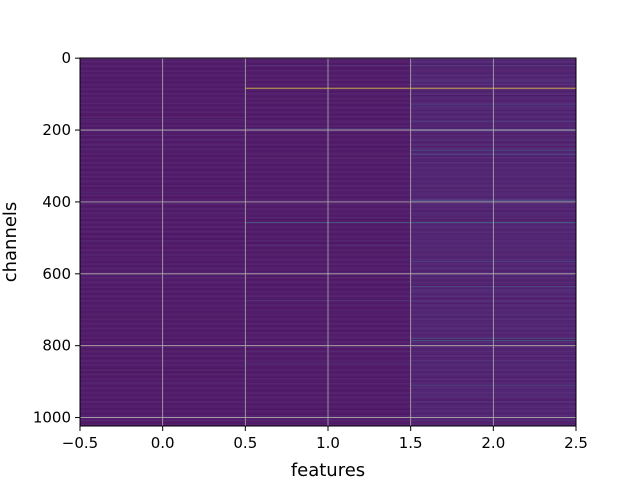 Image resolution: width=640 pixels, height=484 pixels. Describe the element at coordinates (56, 202) in the screenshot. I see `y-tick-label: 400` at that location.